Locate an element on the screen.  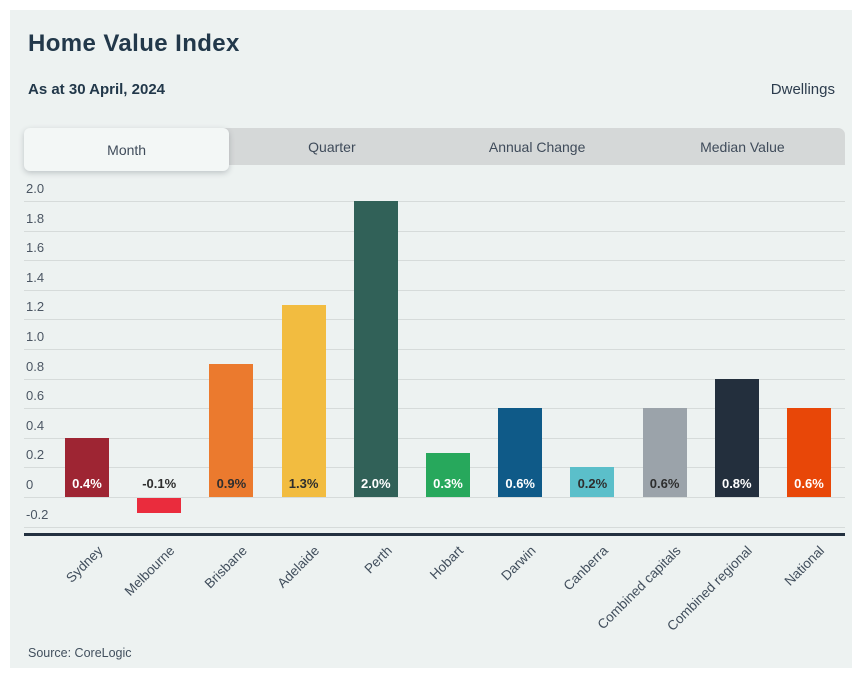
y-axis-tick-label: 1.2 is located at coordinates (35, 307).